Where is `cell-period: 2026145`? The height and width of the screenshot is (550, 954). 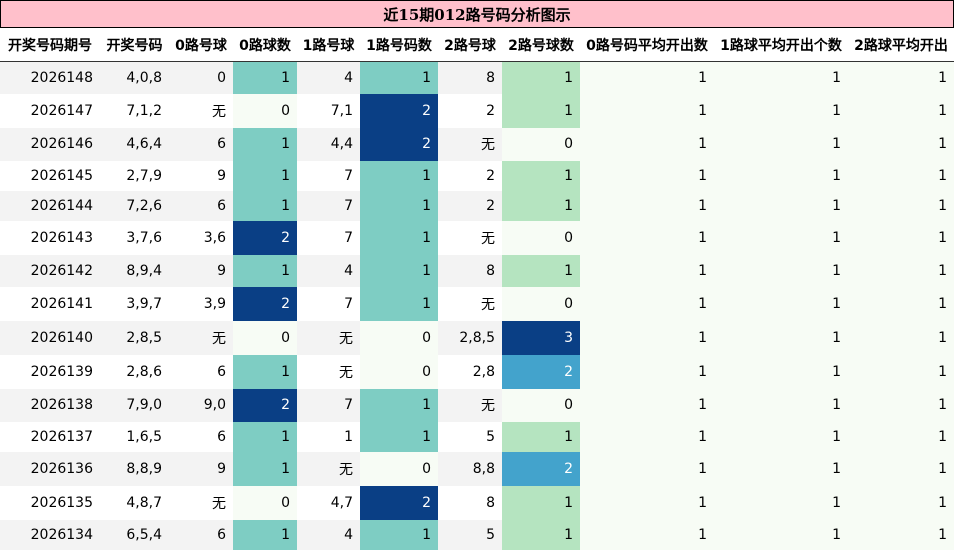 cell-period: 2026145 is located at coordinates (50, 175).